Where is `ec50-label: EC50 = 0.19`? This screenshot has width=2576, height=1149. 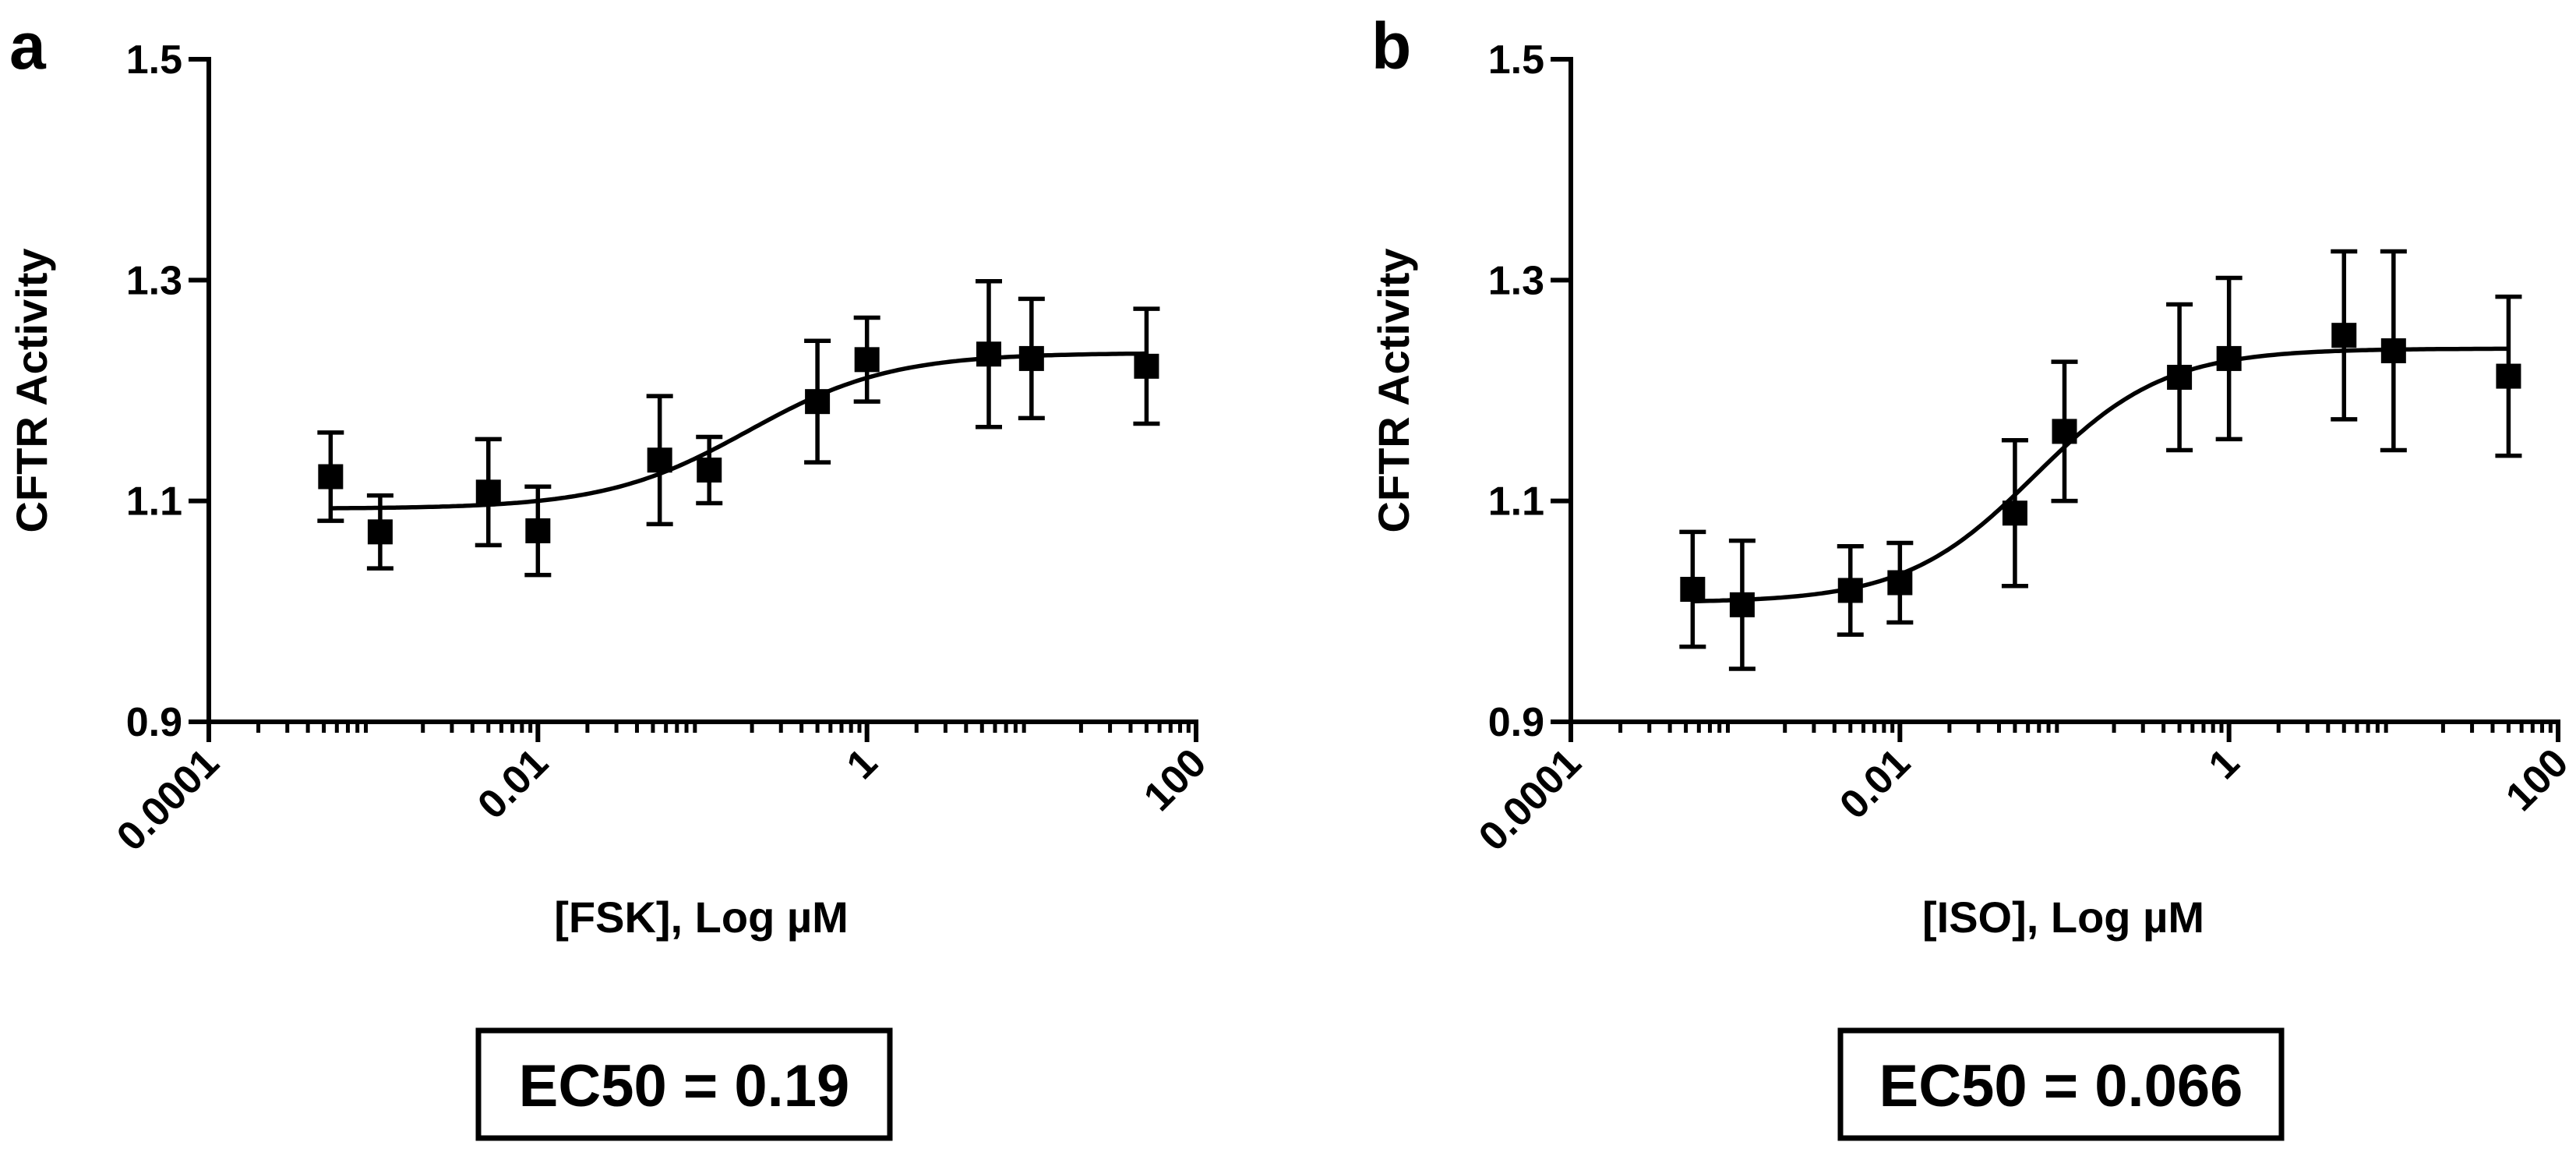 ec50-label: EC50 = 0.19 is located at coordinates (684, 1086).